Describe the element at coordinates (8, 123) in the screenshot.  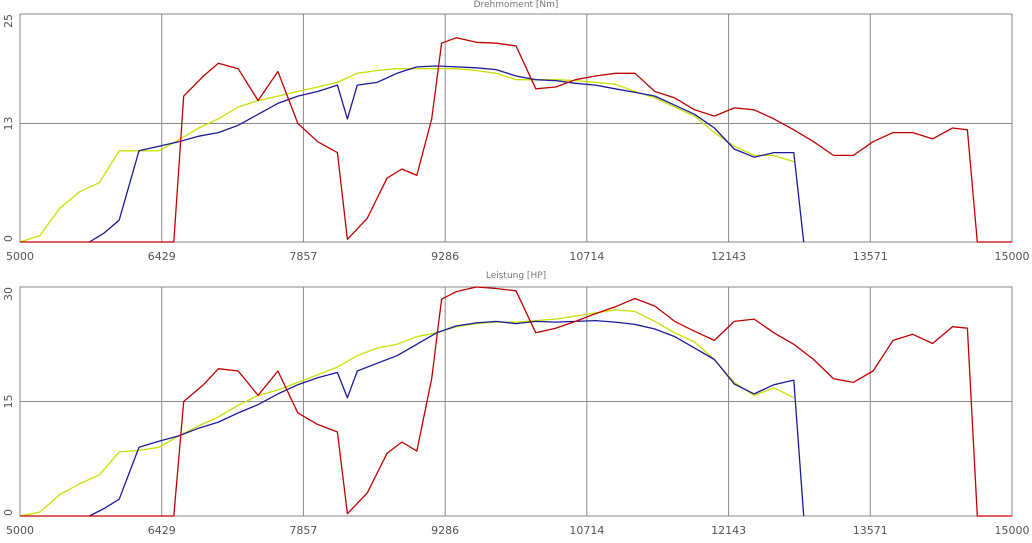
I see `y-tick-label: 13` at that location.